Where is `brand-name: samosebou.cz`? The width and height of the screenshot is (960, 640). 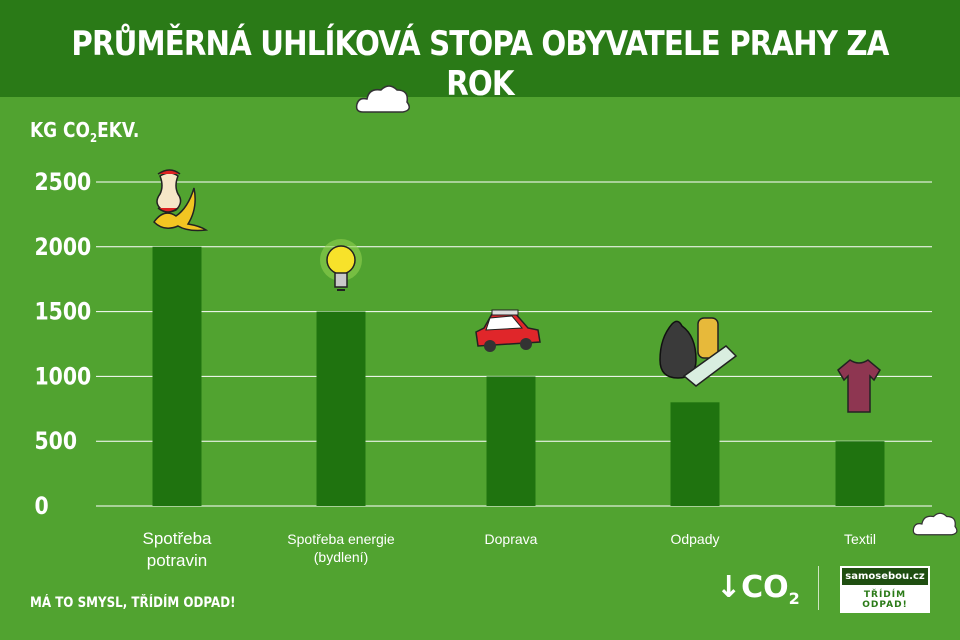 brand-name: samosebou.cz is located at coordinates (885, 576).